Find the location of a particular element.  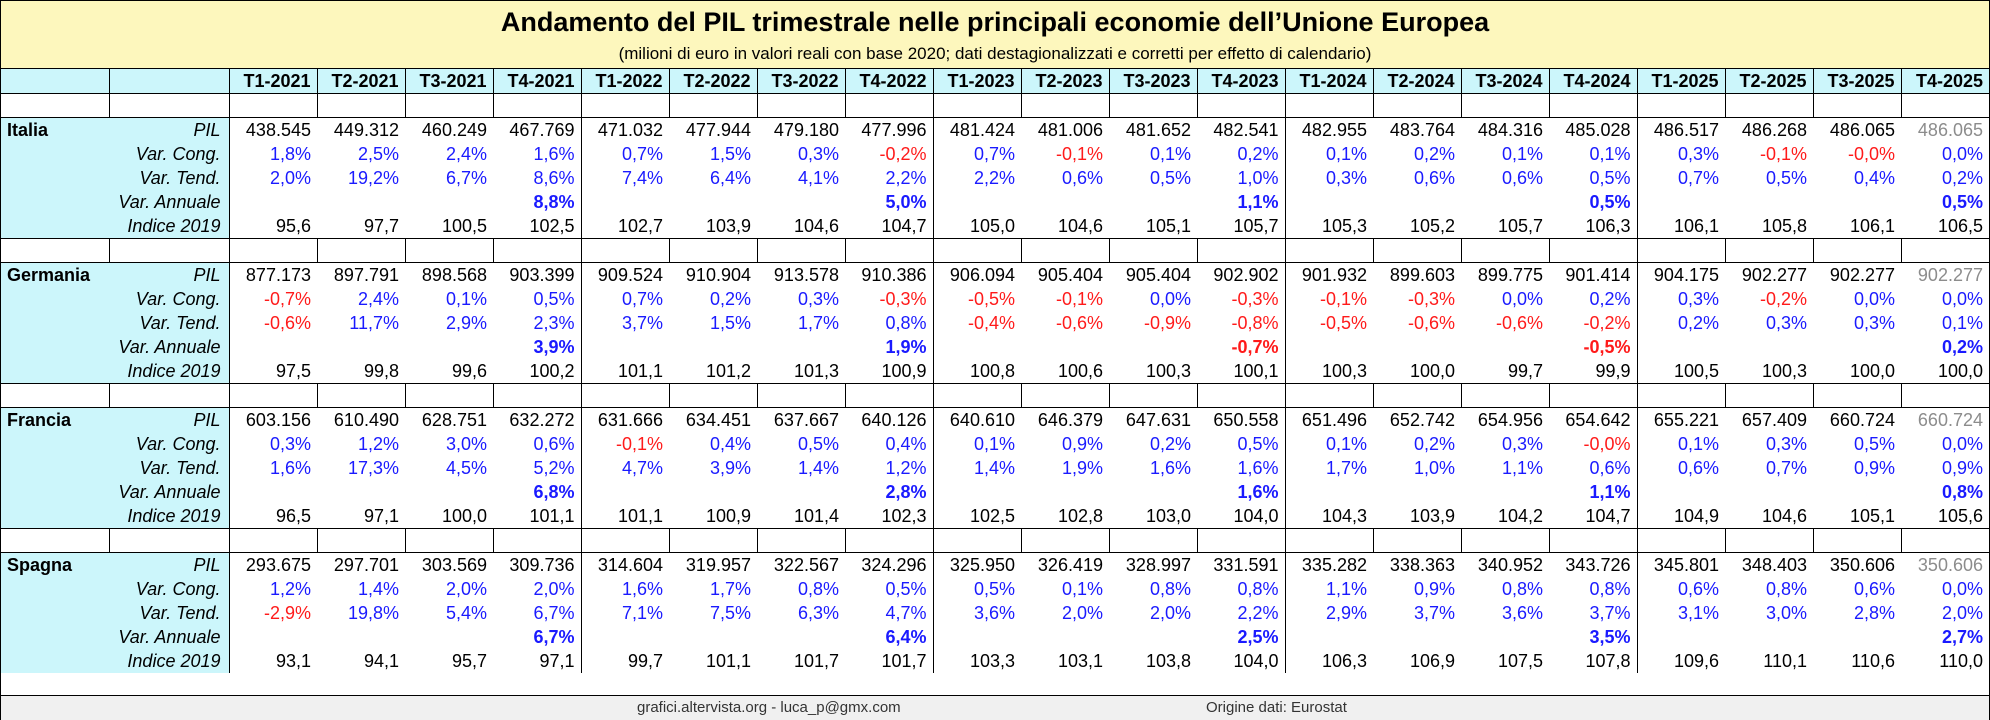

data-cell: 102,3 is located at coordinates (904, 516).